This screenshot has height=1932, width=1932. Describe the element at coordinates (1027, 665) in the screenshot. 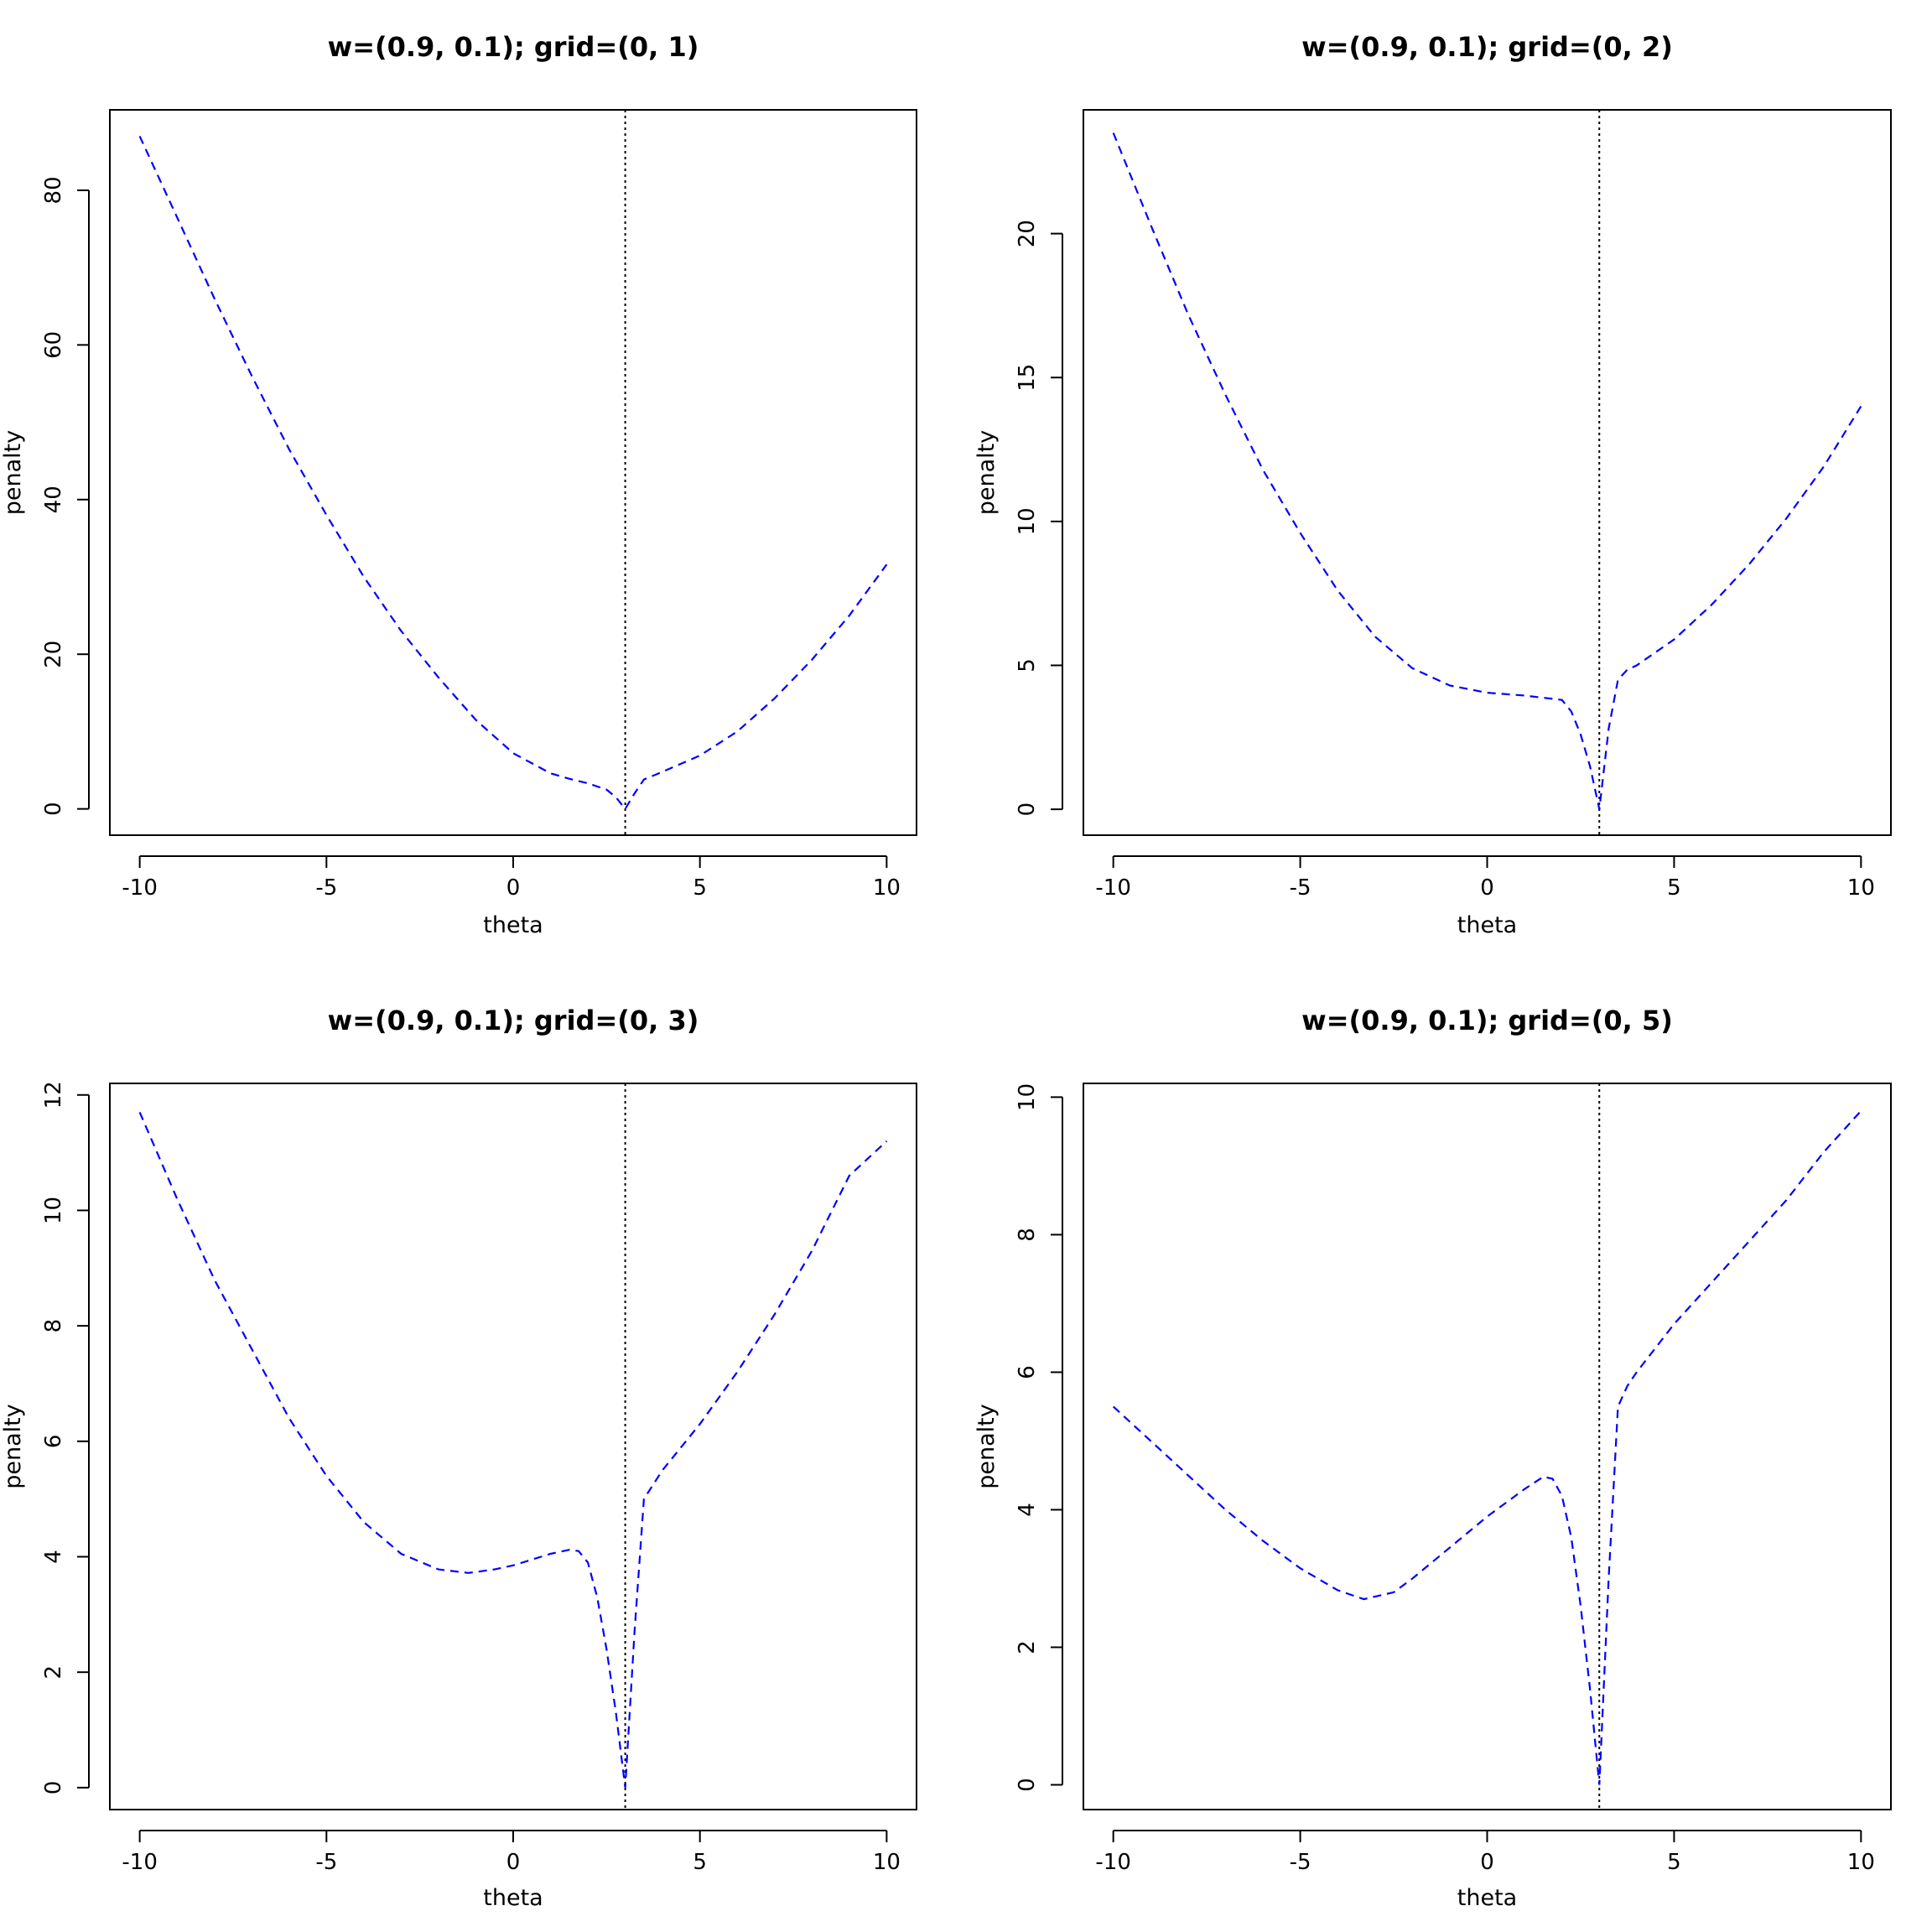

I see `y-tick-label: 5` at that location.